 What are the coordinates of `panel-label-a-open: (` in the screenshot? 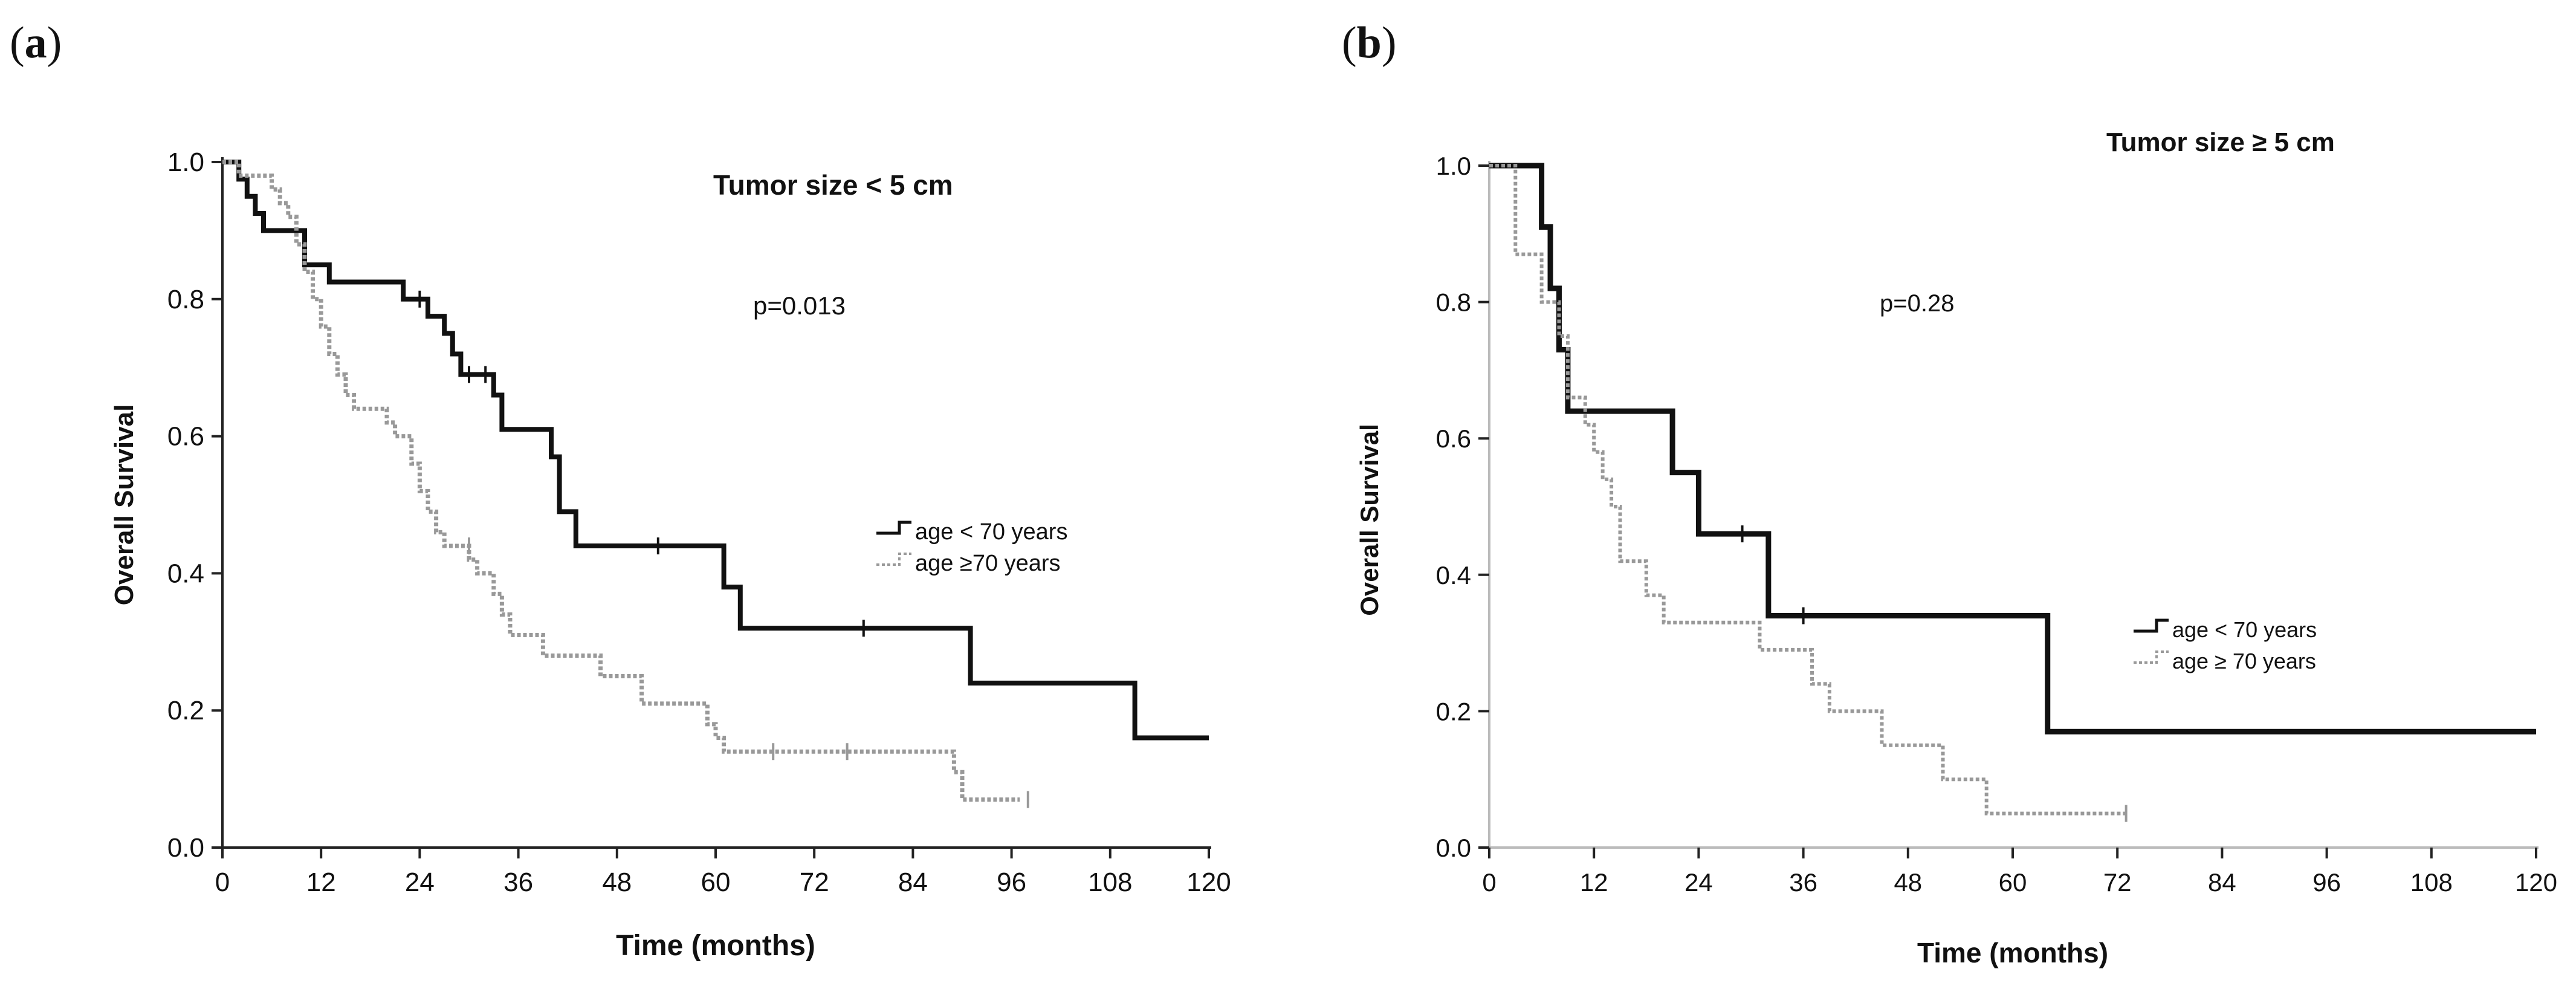 It's located at (17, 43).